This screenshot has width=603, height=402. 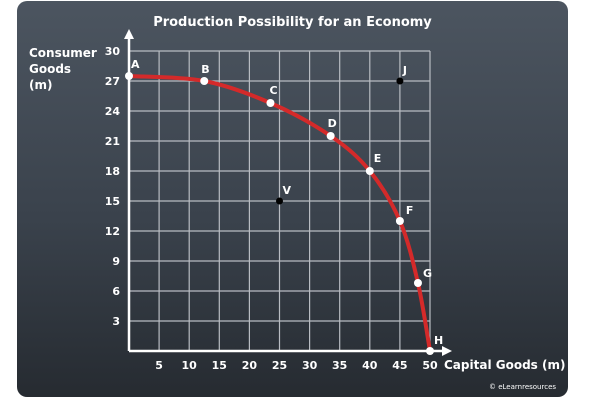 What do you see at coordinates (112, 141) in the screenshot?
I see `y-tick-label: 21` at bounding box center [112, 141].